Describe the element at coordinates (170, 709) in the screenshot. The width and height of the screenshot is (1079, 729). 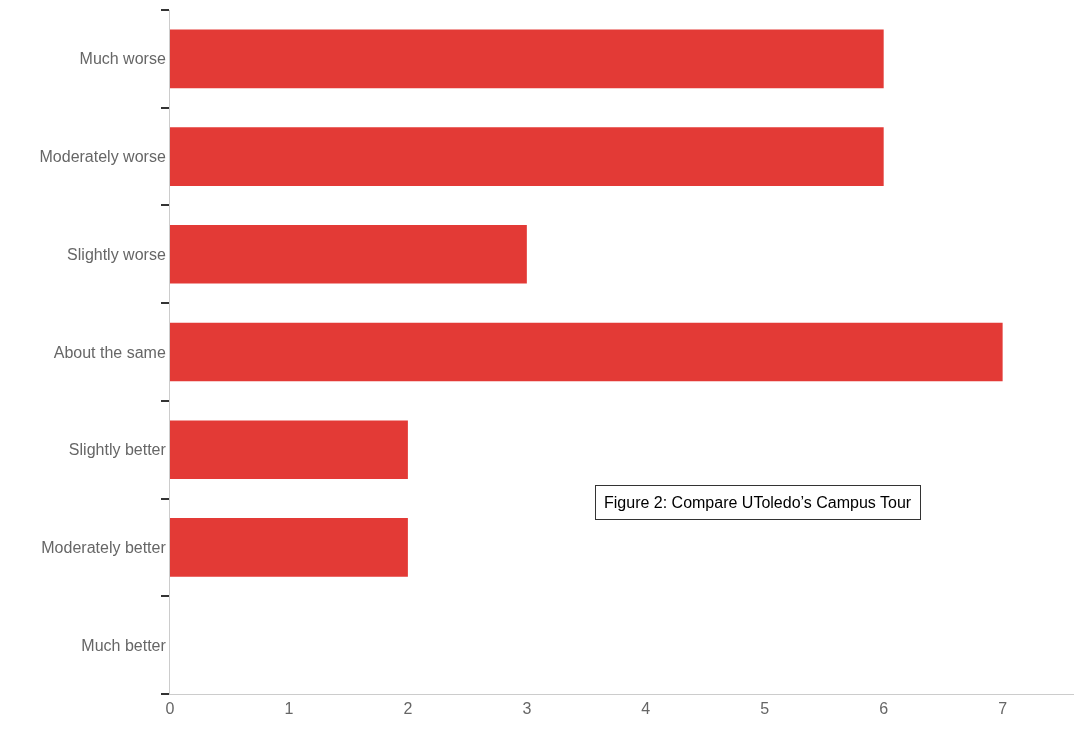
I see `x-tick-label: 0` at that location.